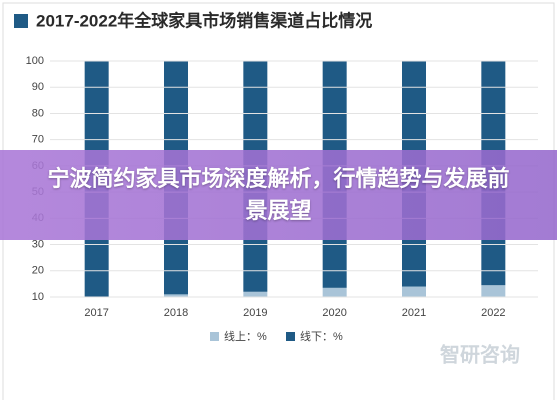  Describe the element at coordinates (480, 354) in the screenshot. I see `watermark: 智研咨询` at that location.